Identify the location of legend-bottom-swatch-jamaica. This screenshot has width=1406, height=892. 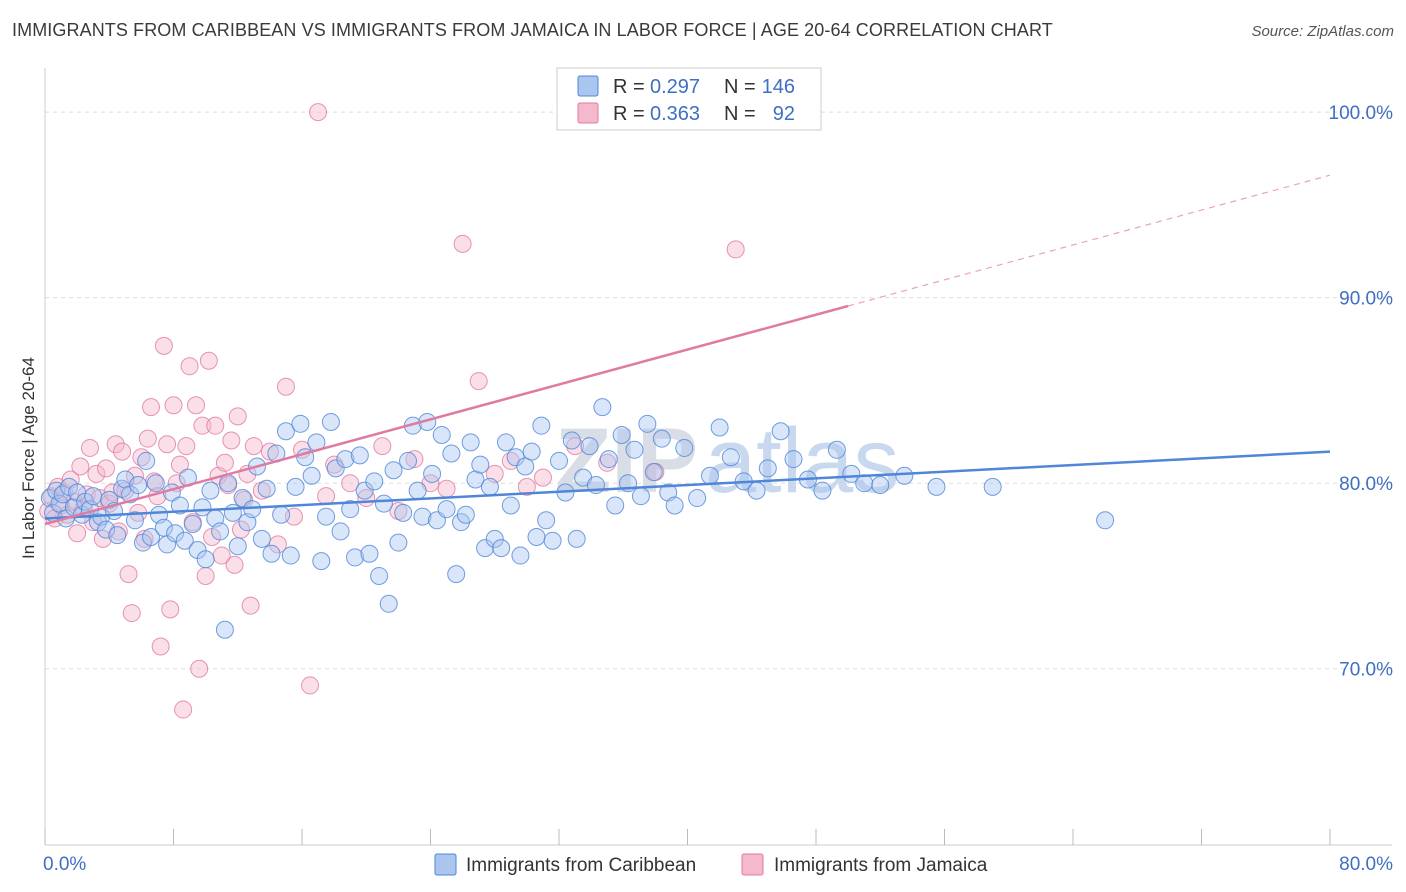
(752, 864).